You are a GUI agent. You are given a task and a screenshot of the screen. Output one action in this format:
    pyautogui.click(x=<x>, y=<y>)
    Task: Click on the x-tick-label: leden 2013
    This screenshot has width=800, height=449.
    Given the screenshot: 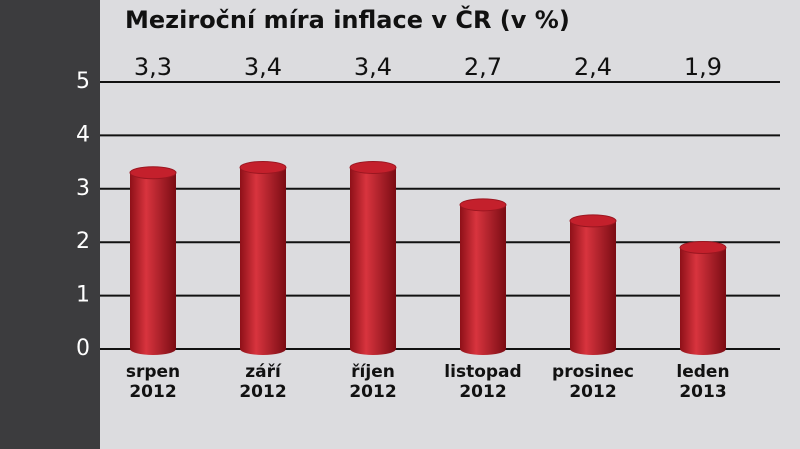 What is the action you would take?
    pyautogui.click(x=703, y=382)
    